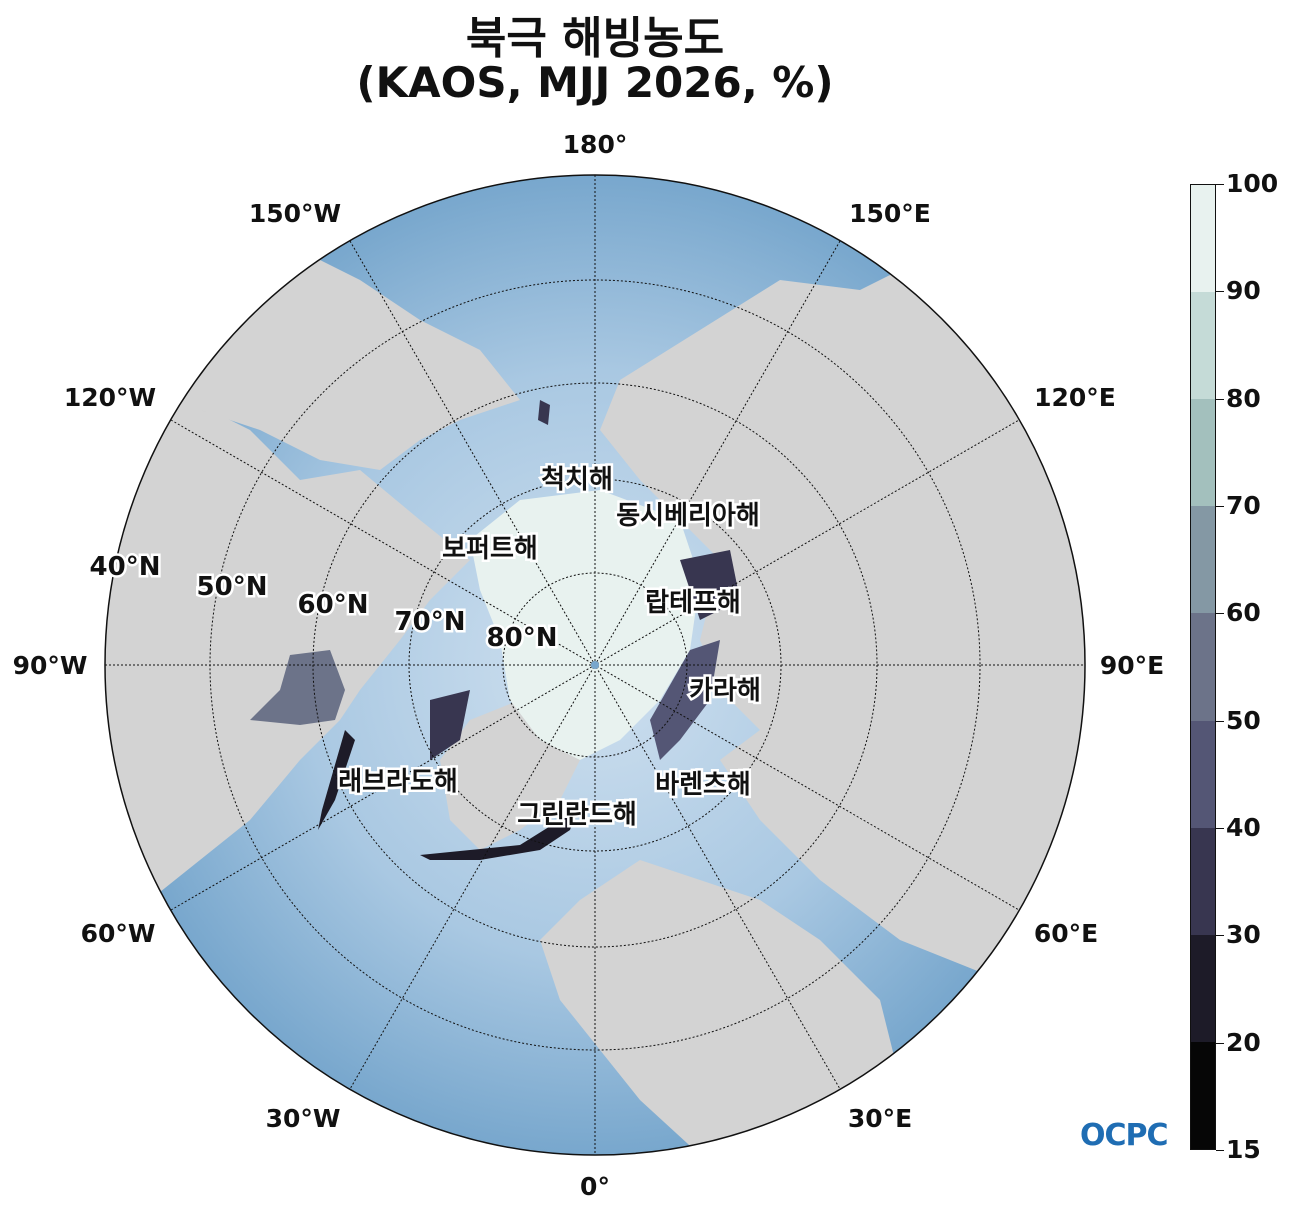  What do you see at coordinates (125, 567) in the screenshot?
I see `lat-label-40n: 40°N` at bounding box center [125, 567].